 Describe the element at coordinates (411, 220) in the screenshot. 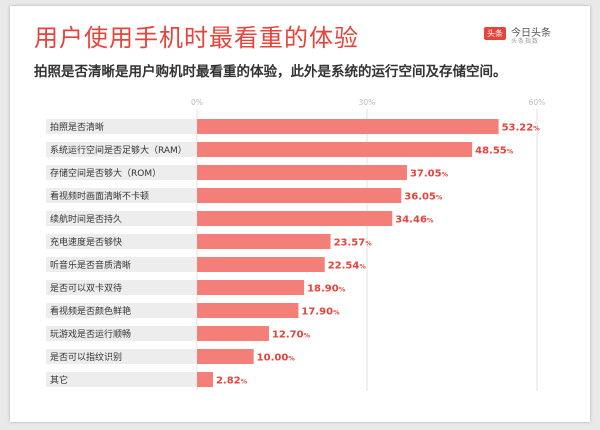

I see `value-number: 34.46` at that location.